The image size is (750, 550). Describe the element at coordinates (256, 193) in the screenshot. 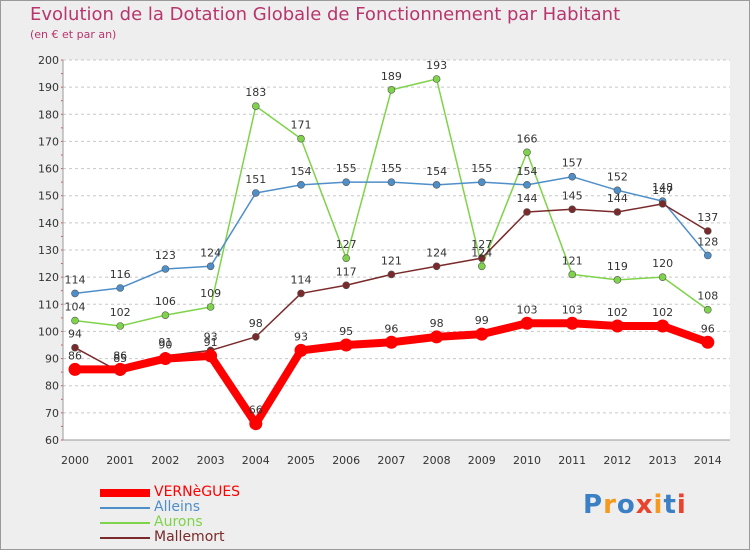

I see `point-alleins-2004` at that location.